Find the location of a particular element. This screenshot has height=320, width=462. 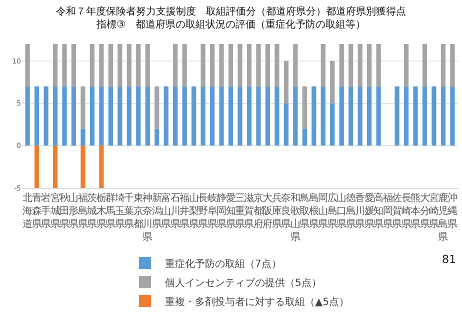

x-tick-label: 鹿児島県 is located at coordinates (443, 217).